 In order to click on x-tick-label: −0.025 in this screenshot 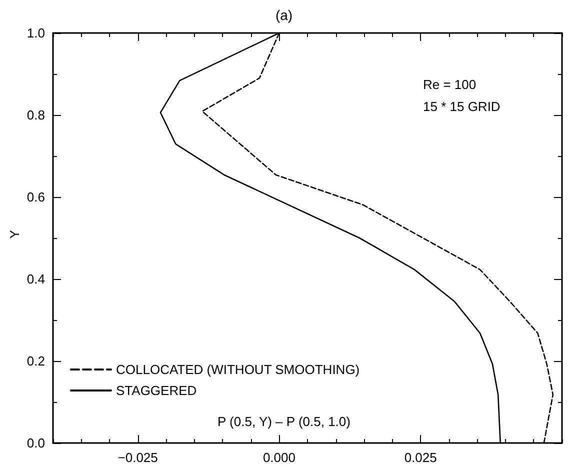, I will do `click(138, 457)`.